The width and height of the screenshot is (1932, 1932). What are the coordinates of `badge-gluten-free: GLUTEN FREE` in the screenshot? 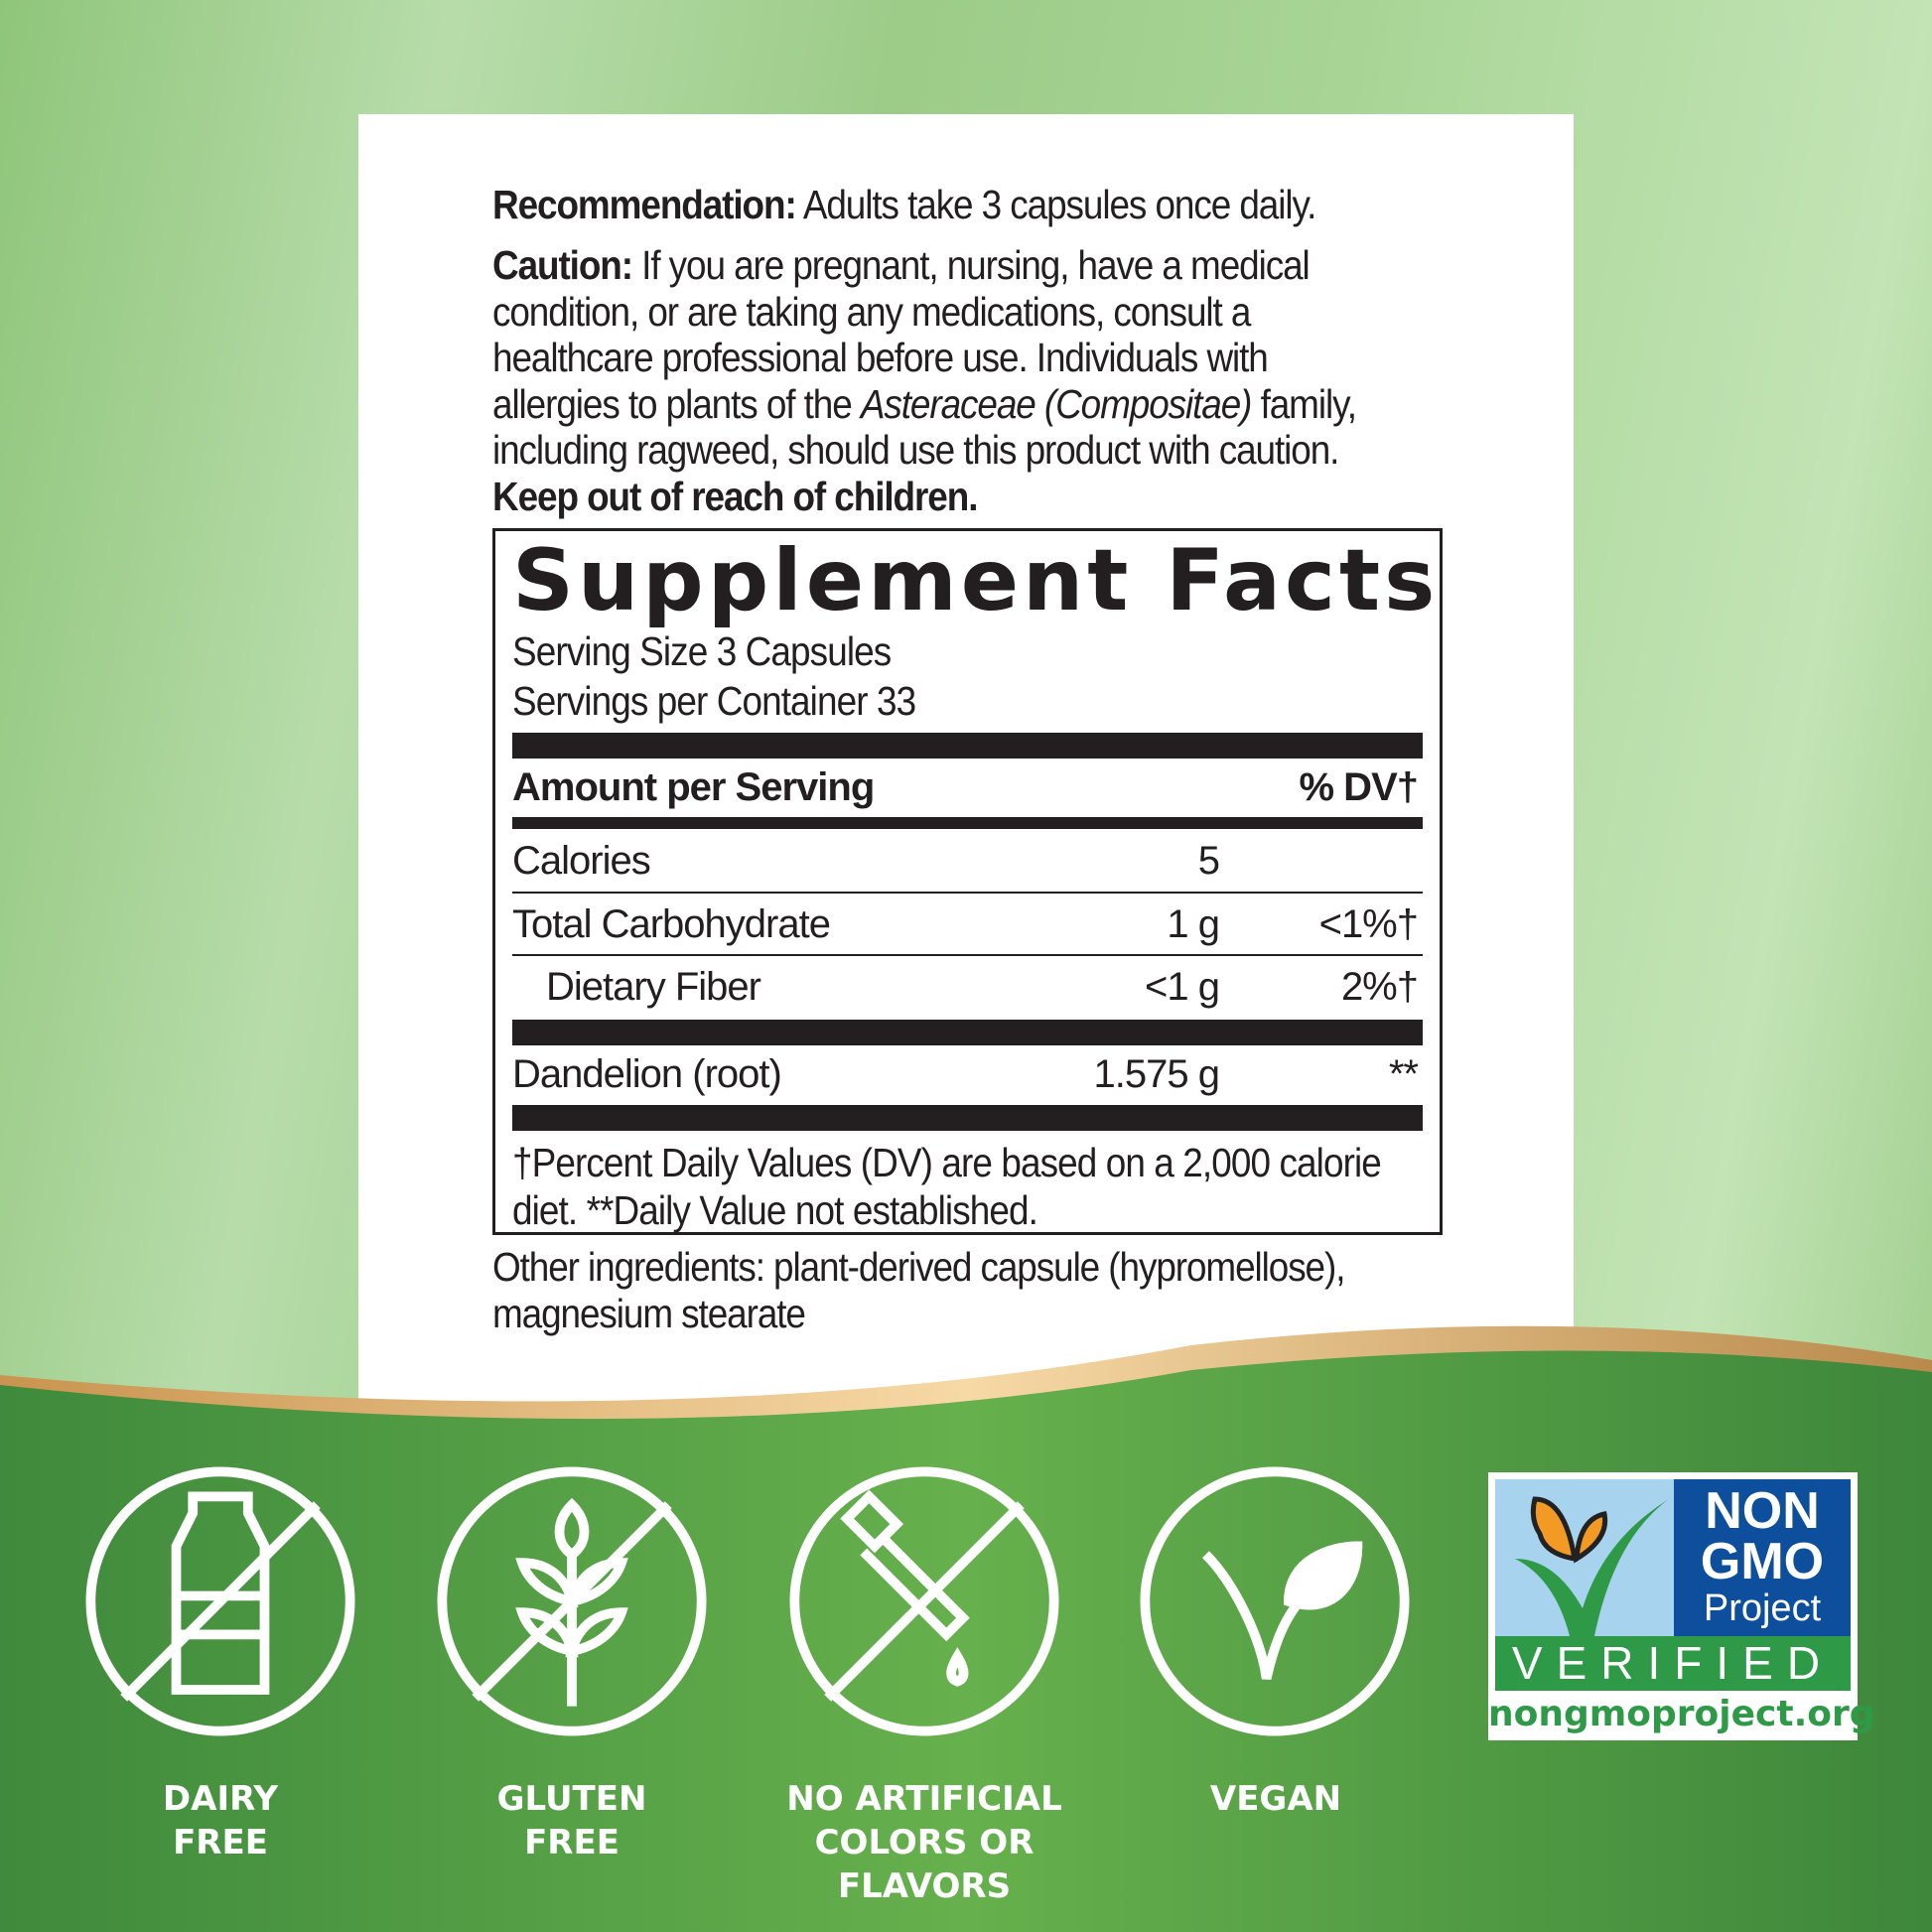 It's located at (572, 1821).